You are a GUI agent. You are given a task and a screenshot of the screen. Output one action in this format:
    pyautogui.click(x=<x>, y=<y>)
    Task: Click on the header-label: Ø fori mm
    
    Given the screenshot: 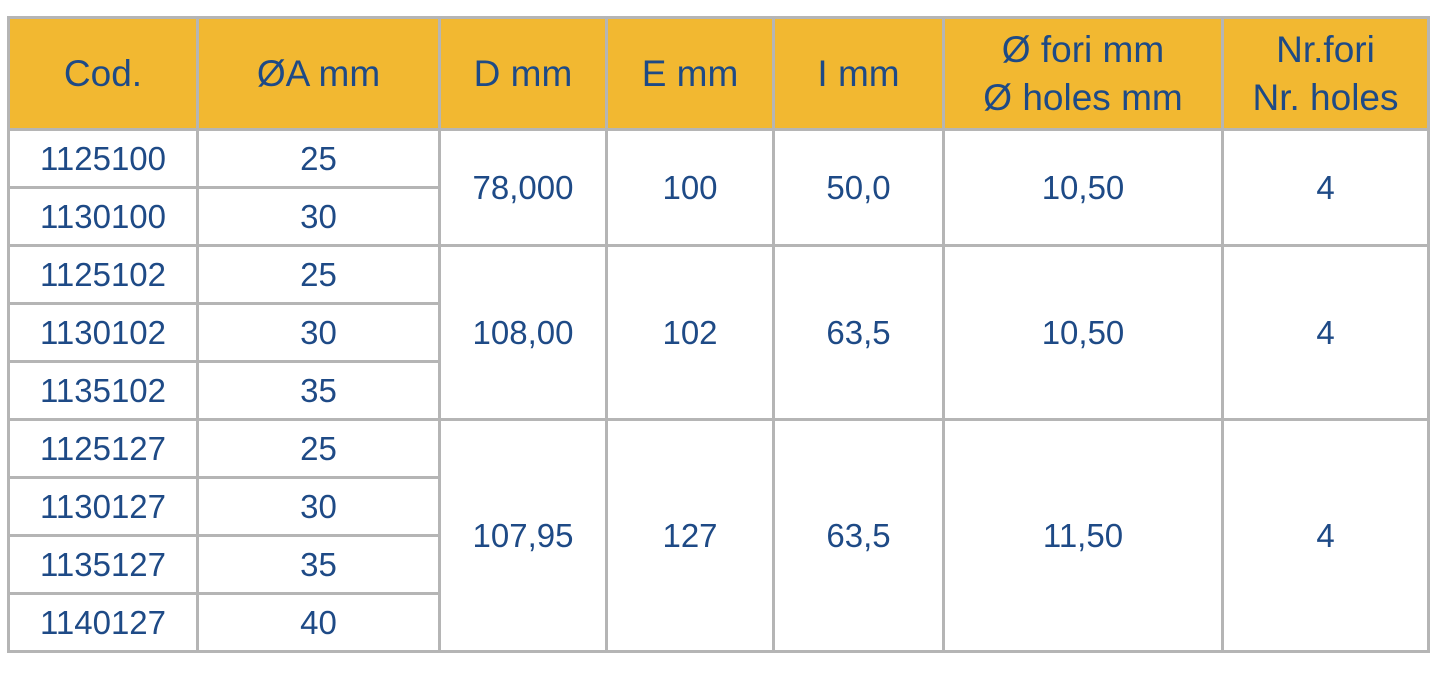 What is the action you would take?
    pyautogui.click(x=1083, y=49)
    